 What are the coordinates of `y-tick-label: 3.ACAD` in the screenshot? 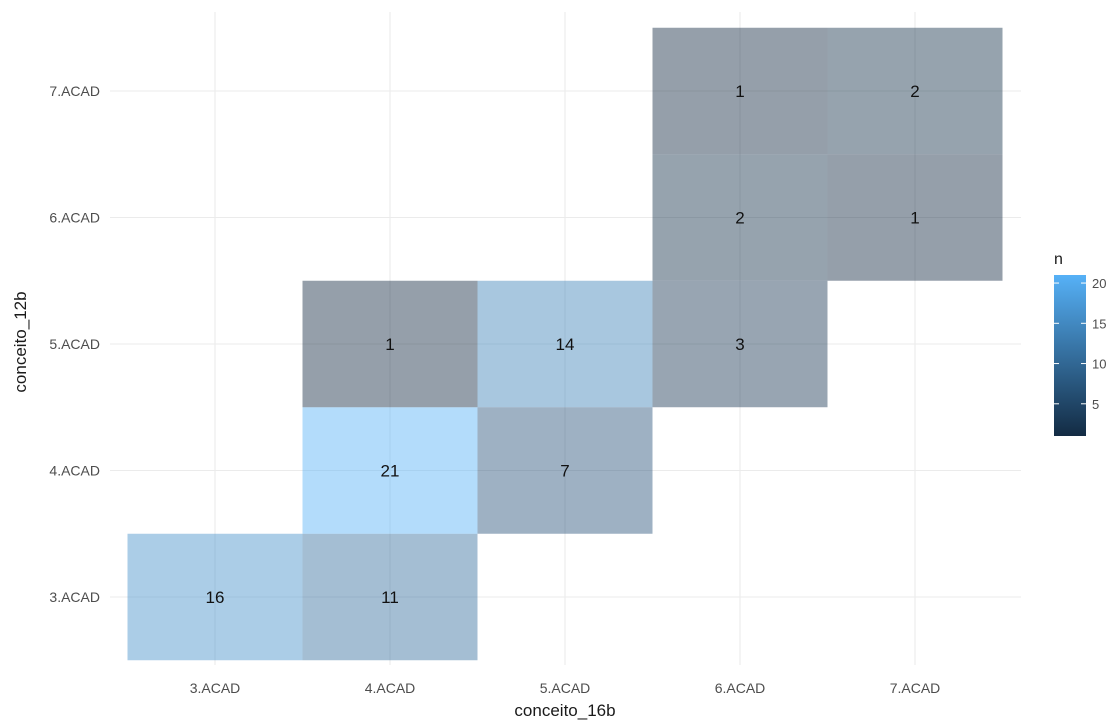 It's located at (74, 597).